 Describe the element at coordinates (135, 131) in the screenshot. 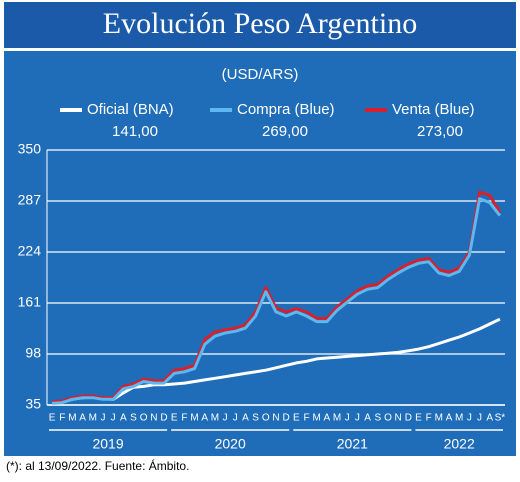

I see `legend-value: 141,00` at that location.